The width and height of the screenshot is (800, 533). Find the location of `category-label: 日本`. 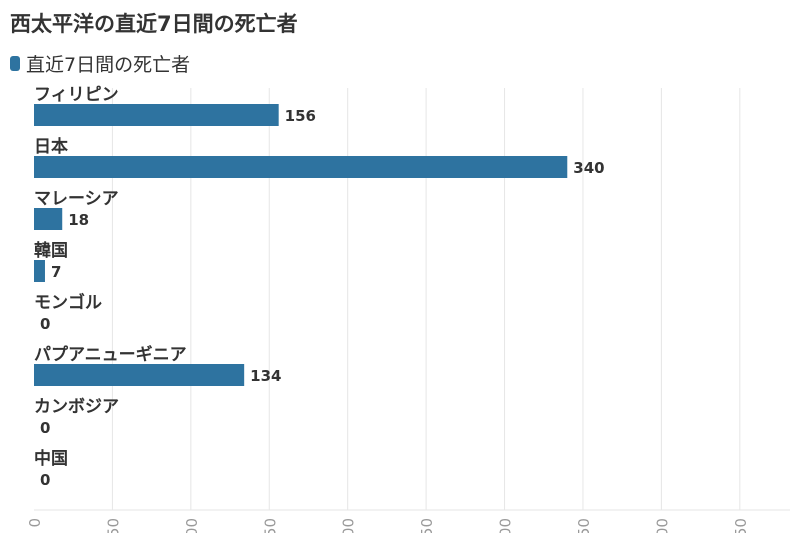

category-label: 日本 is located at coordinates (51, 146).